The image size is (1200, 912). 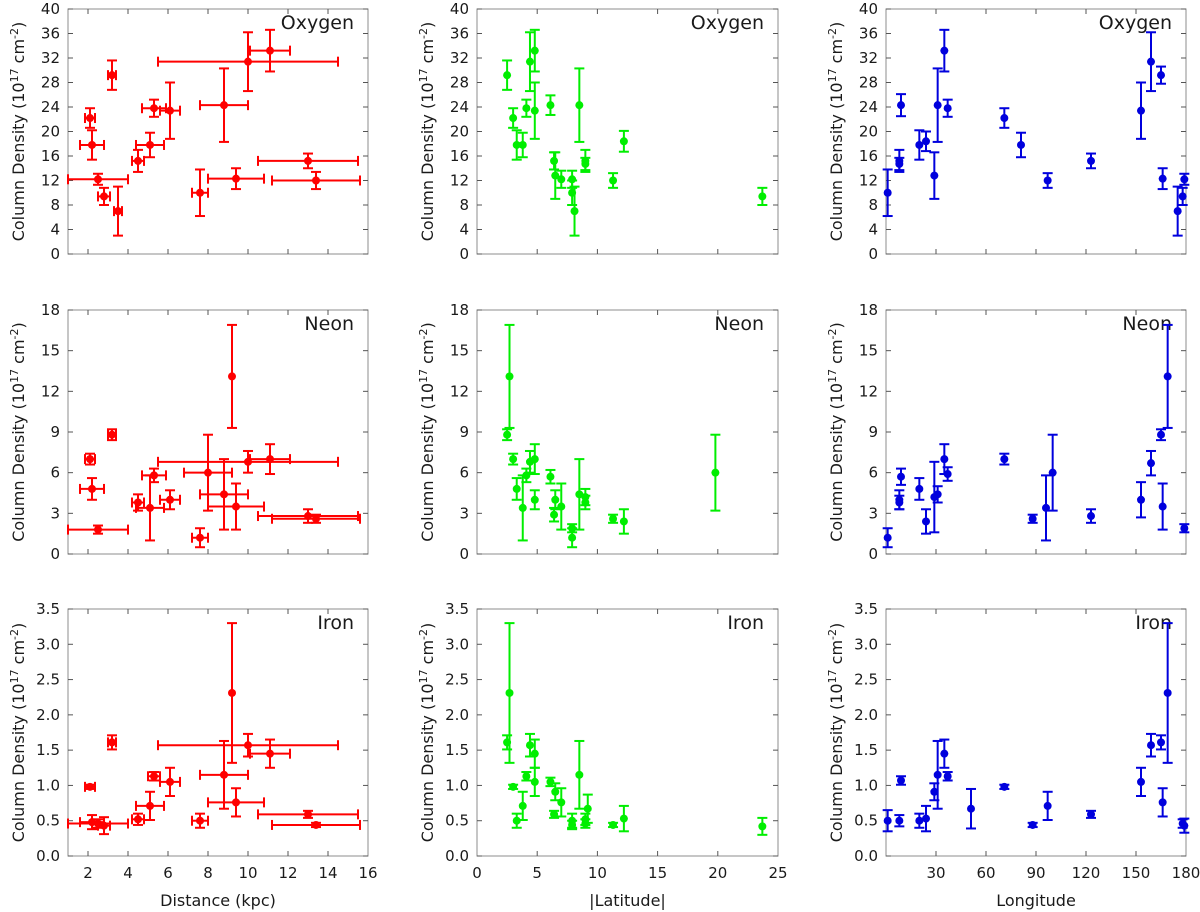 I want to click on x-tick-label: 8, so click(x=208, y=873).